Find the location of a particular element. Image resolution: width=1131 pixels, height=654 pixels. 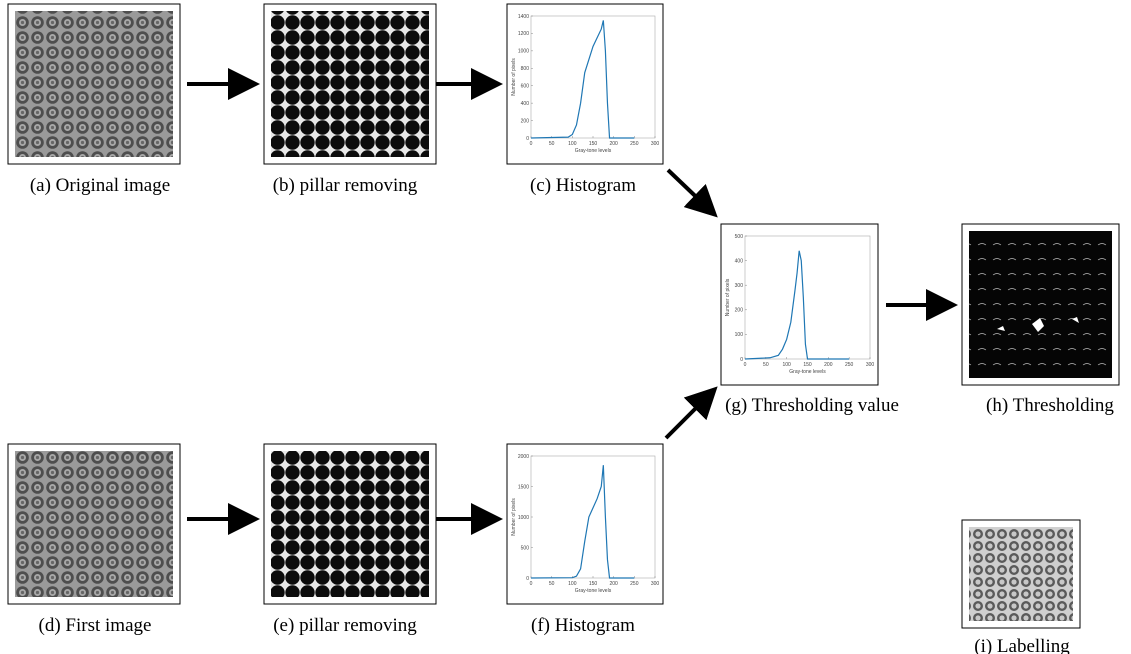

y-tick-label: 1200 is located at coordinates (523, 34).